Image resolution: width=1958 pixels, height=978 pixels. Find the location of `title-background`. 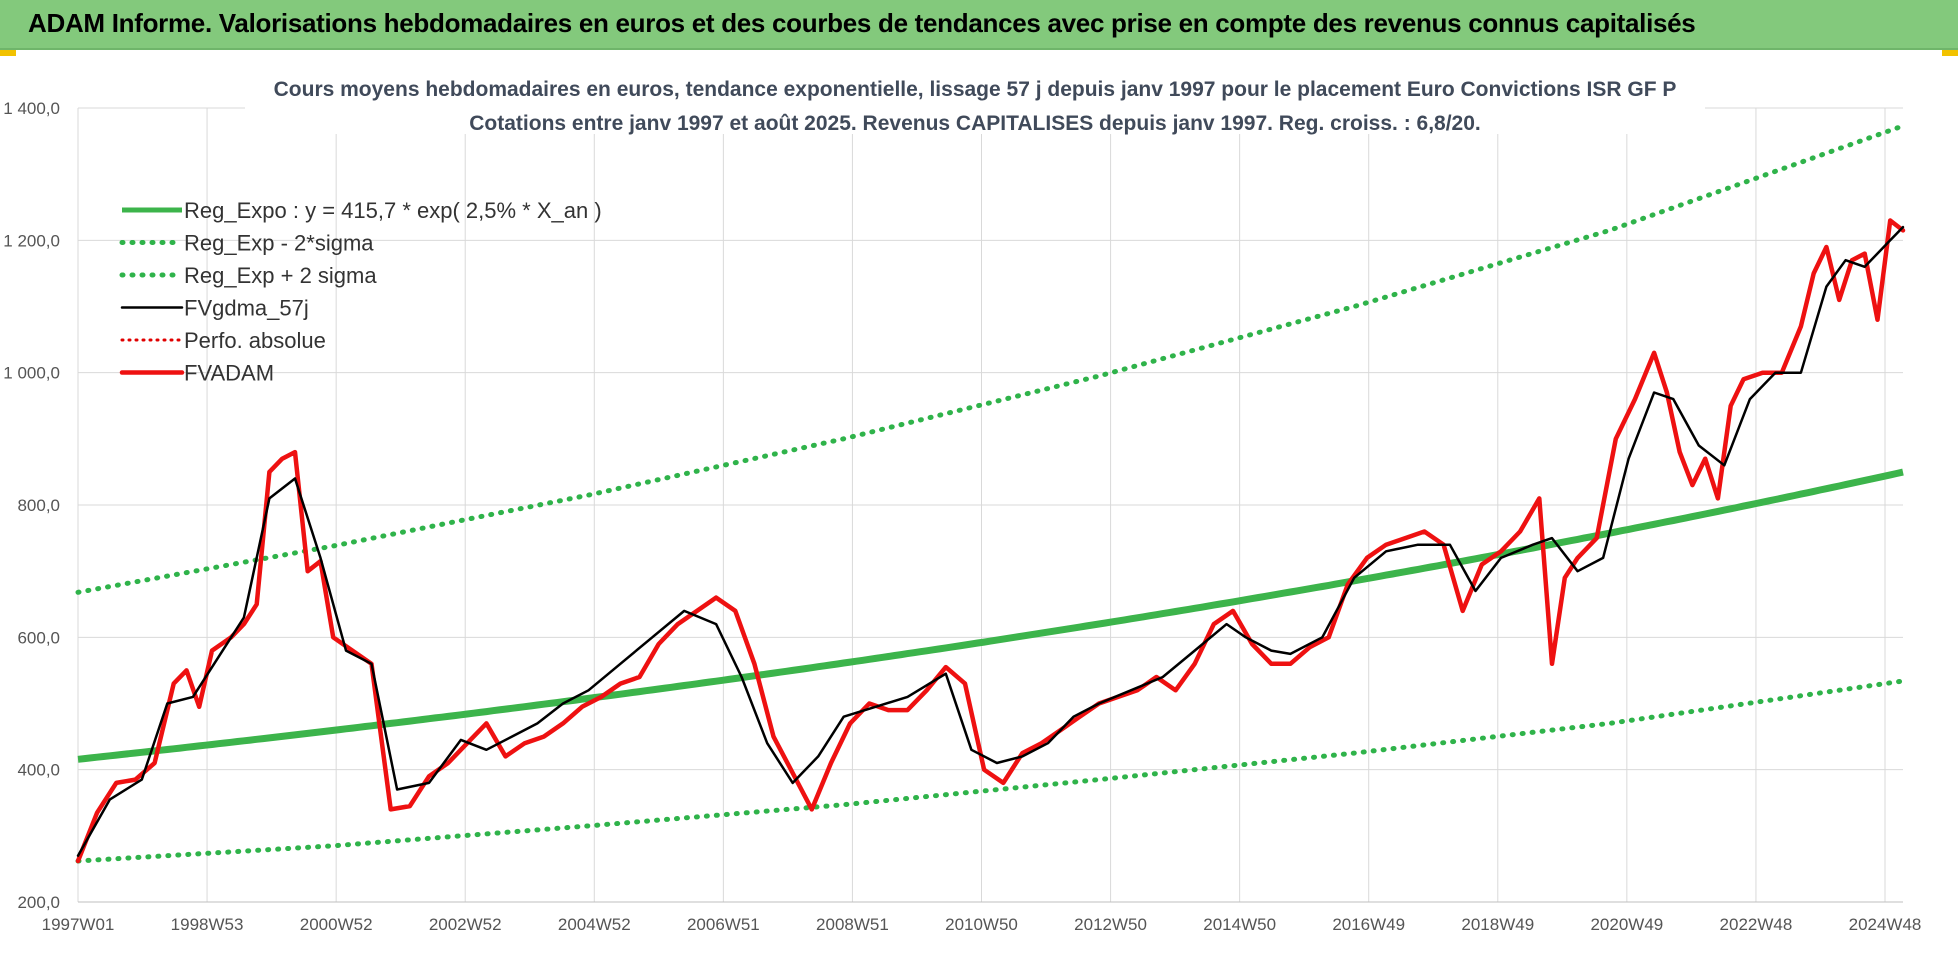

title-background is located at coordinates (975, 103).